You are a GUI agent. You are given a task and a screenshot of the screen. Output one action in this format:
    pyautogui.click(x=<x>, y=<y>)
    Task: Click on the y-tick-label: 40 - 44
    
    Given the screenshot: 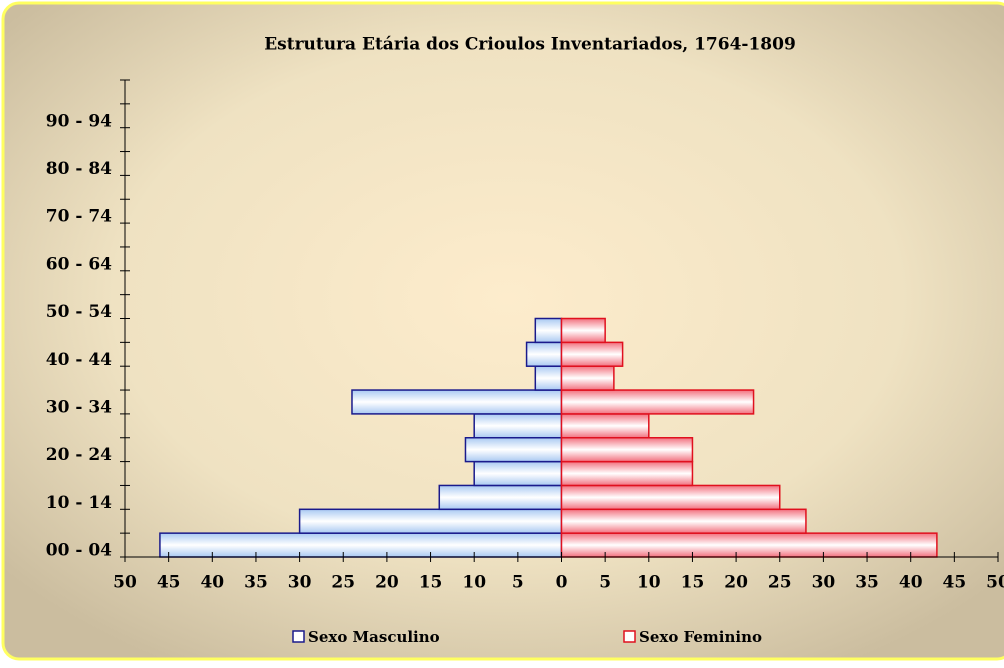 What is the action you would take?
    pyautogui.click(x=79, y=360)
    